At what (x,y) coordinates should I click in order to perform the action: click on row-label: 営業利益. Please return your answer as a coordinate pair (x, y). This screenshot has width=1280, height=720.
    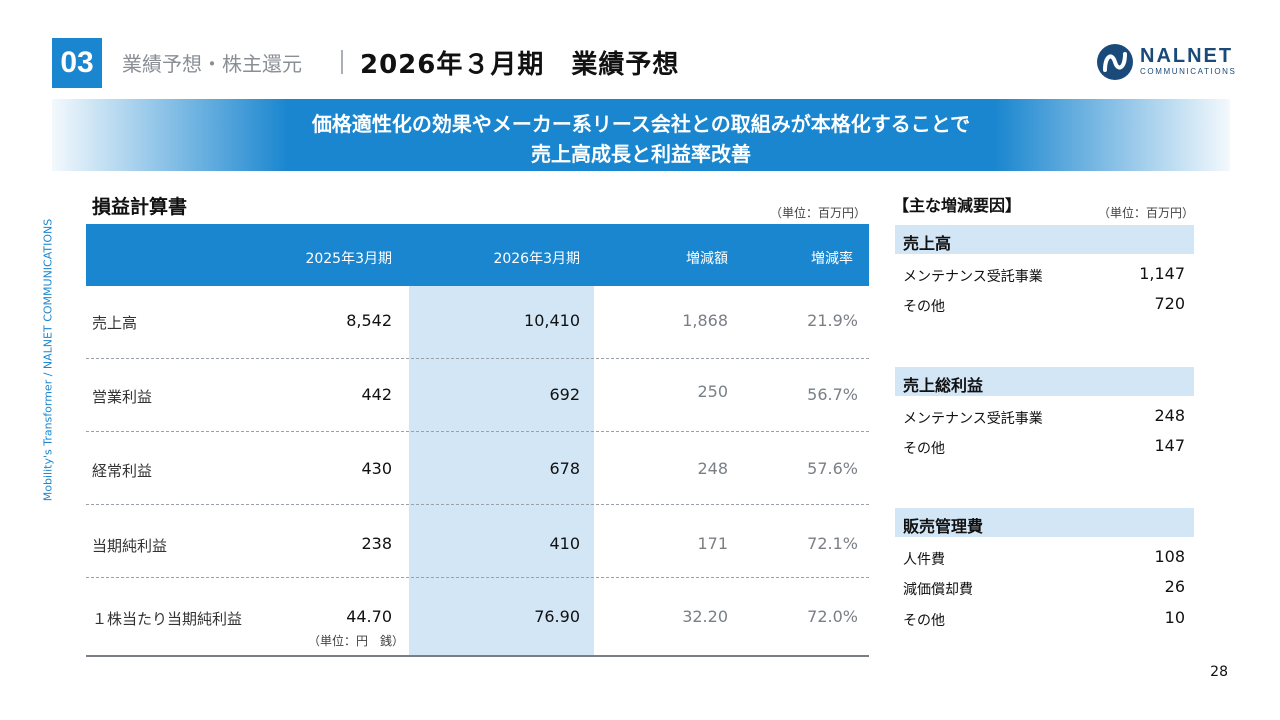
    Looking at the image, I should click on (122, 397).